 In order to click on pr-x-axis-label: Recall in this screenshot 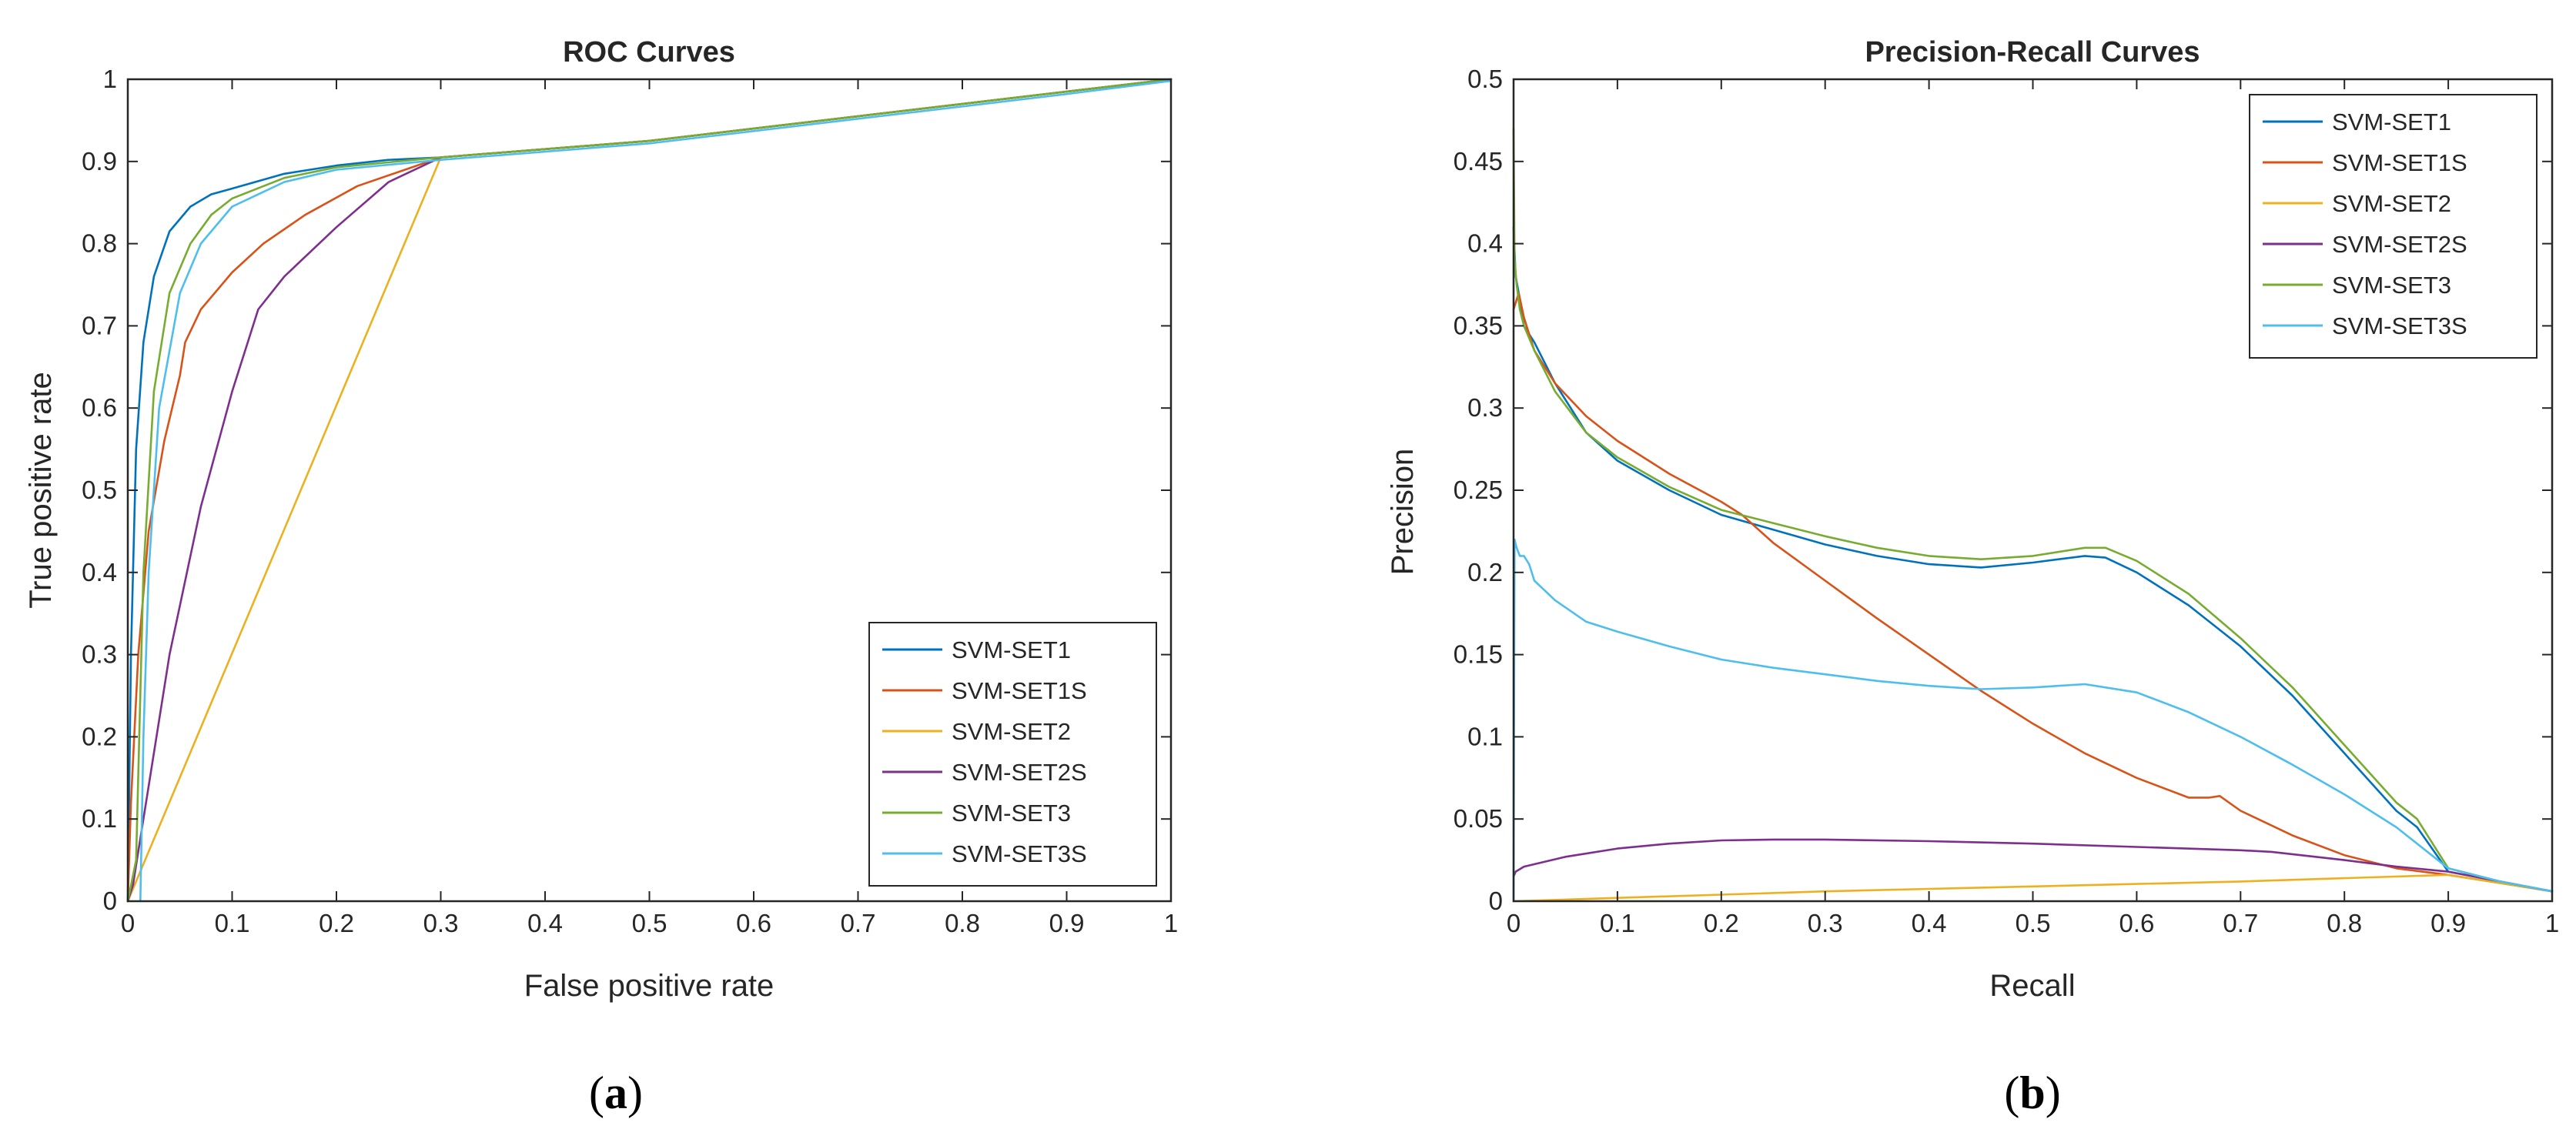, I will do `click(2032, 986)`.